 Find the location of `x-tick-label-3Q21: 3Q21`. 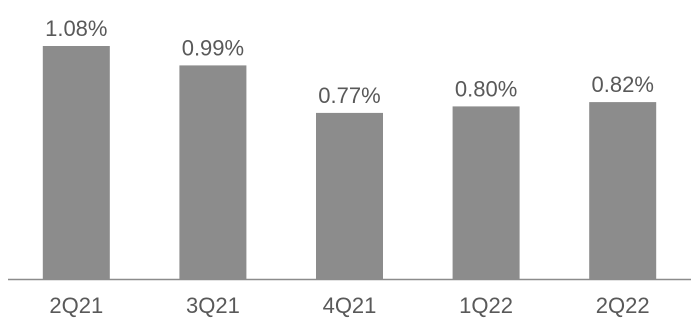

x-tick-label-3Q21: 3Q21 is located at coordinates (213, 305).